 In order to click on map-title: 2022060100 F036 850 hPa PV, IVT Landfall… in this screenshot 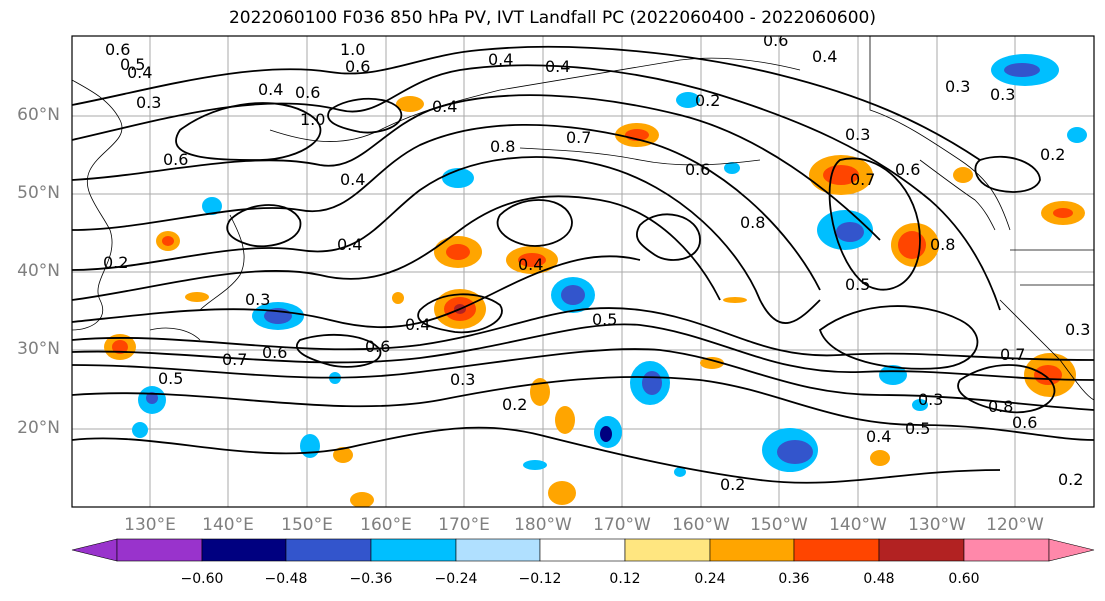, I will do `click(552, 18)`.